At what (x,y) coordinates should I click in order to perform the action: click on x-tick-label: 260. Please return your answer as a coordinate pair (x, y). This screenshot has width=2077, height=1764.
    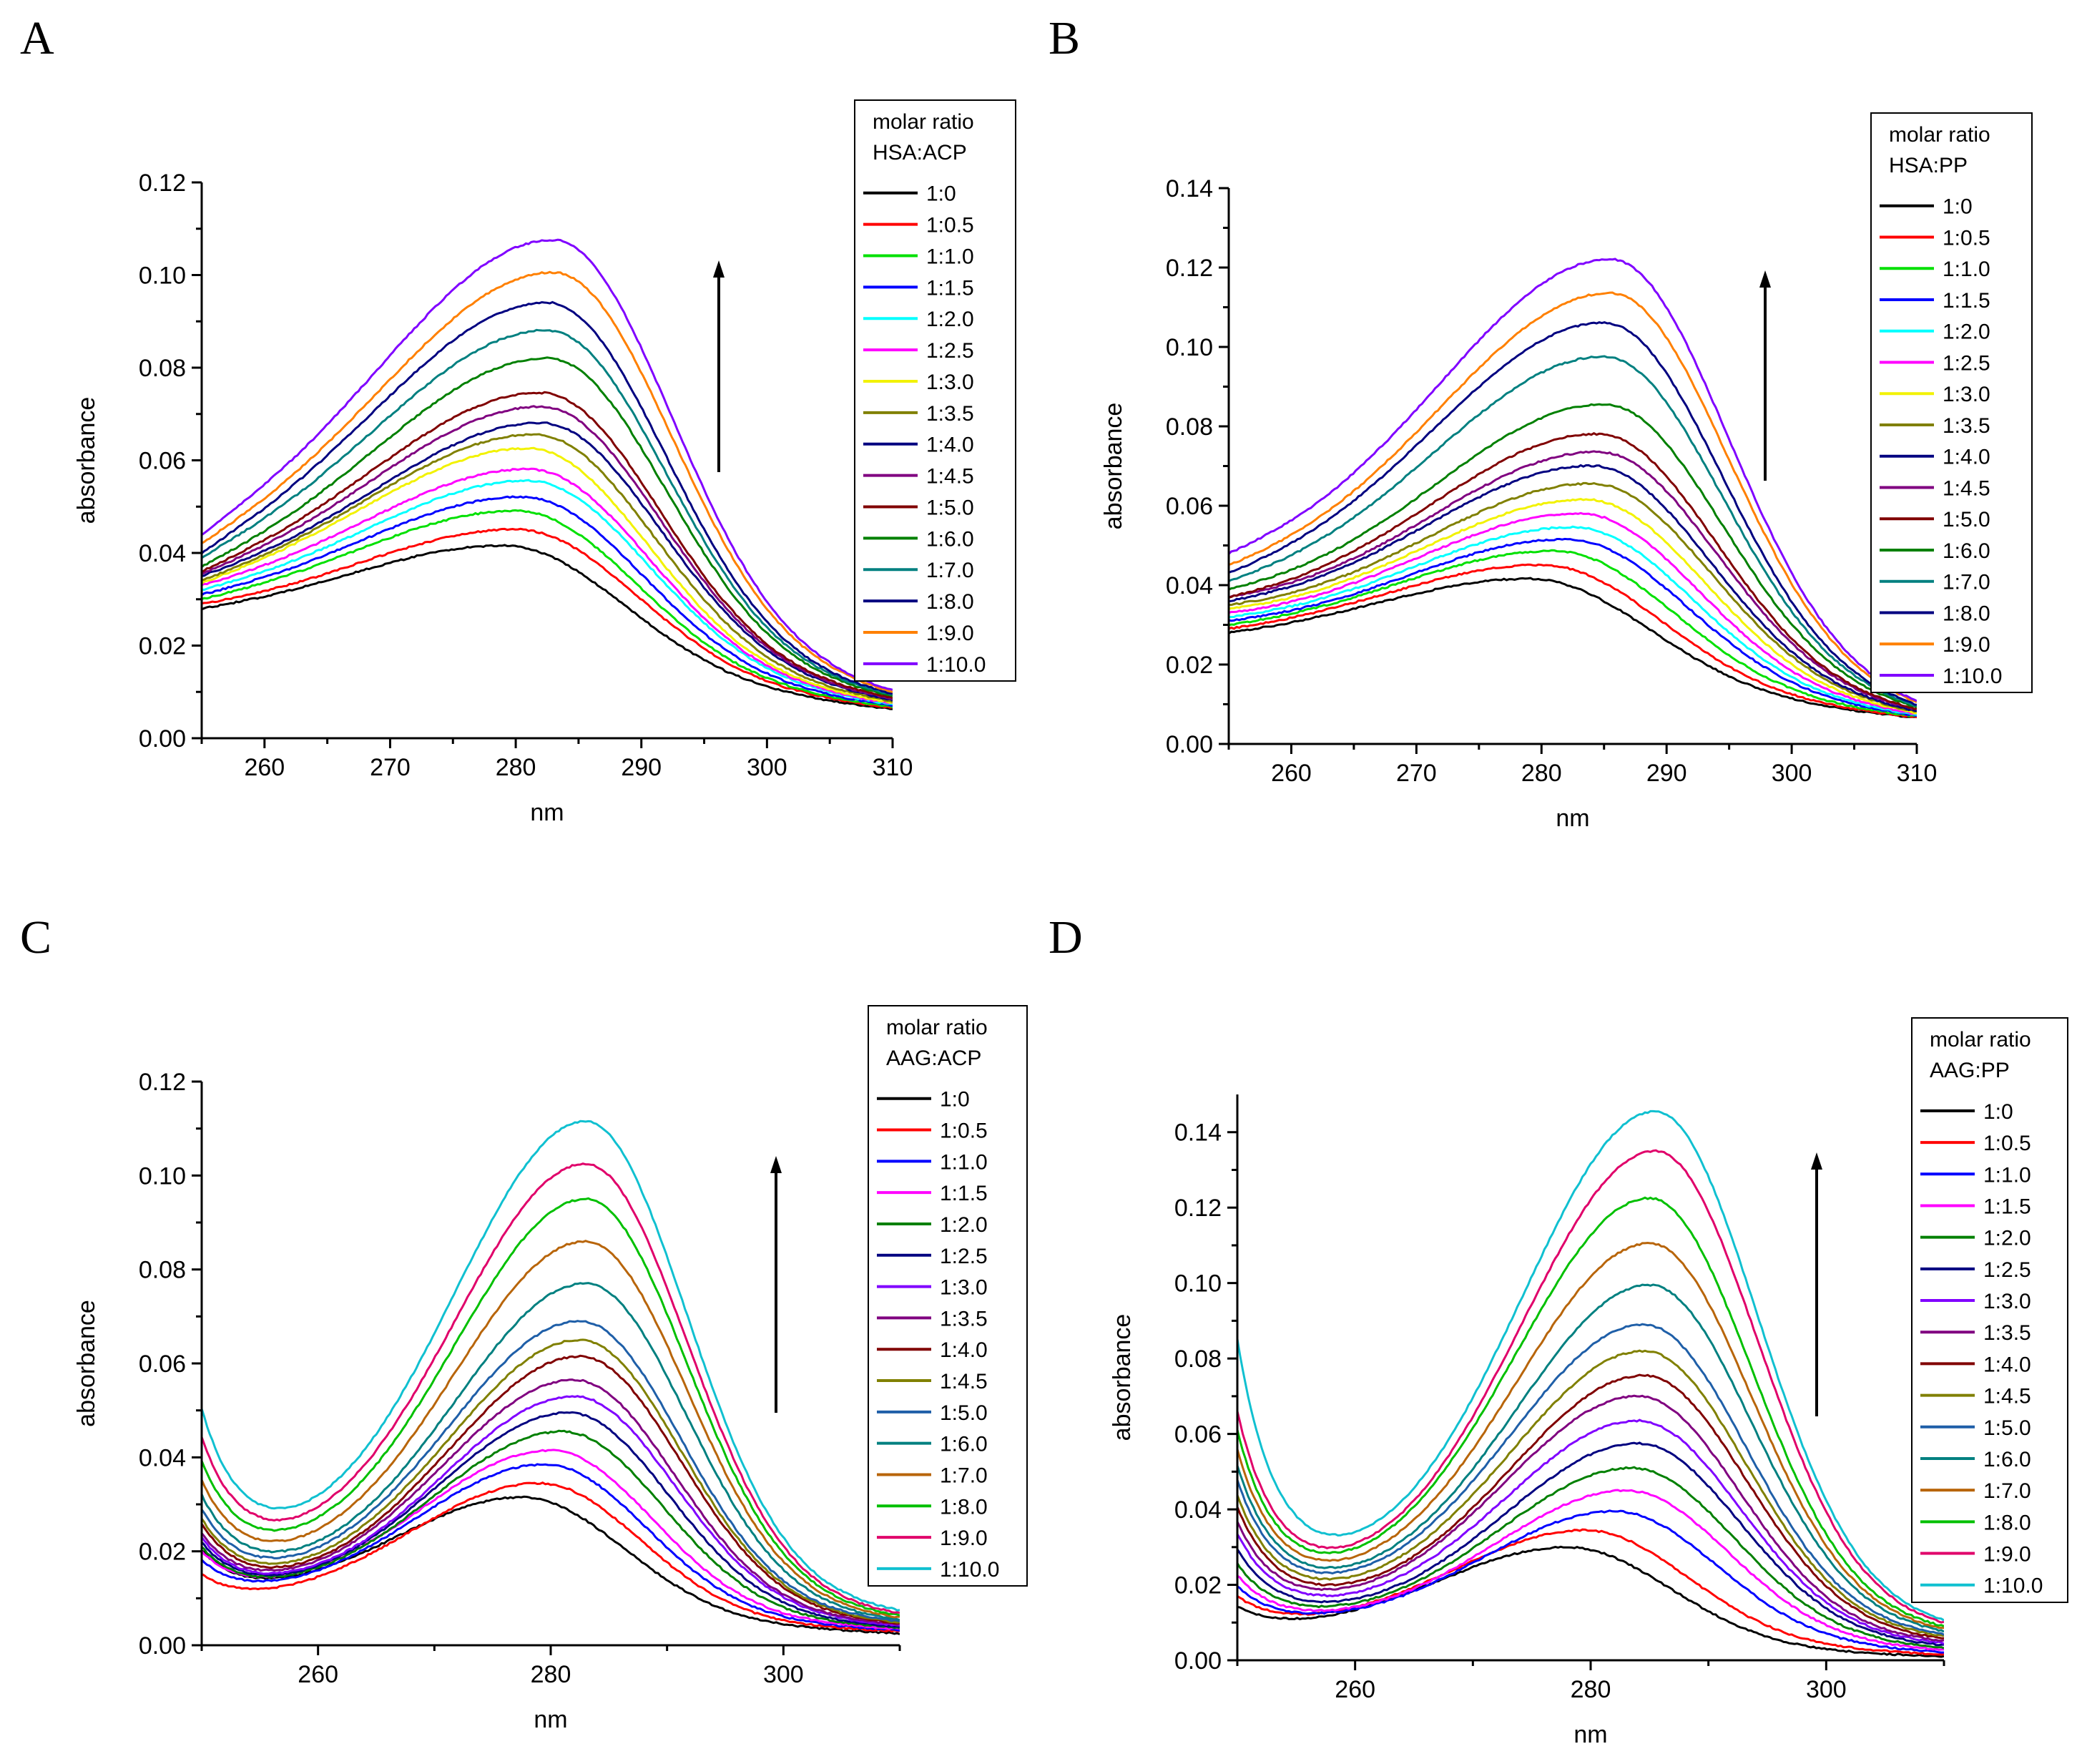
    Looking at the image, I should click on (265, 768).